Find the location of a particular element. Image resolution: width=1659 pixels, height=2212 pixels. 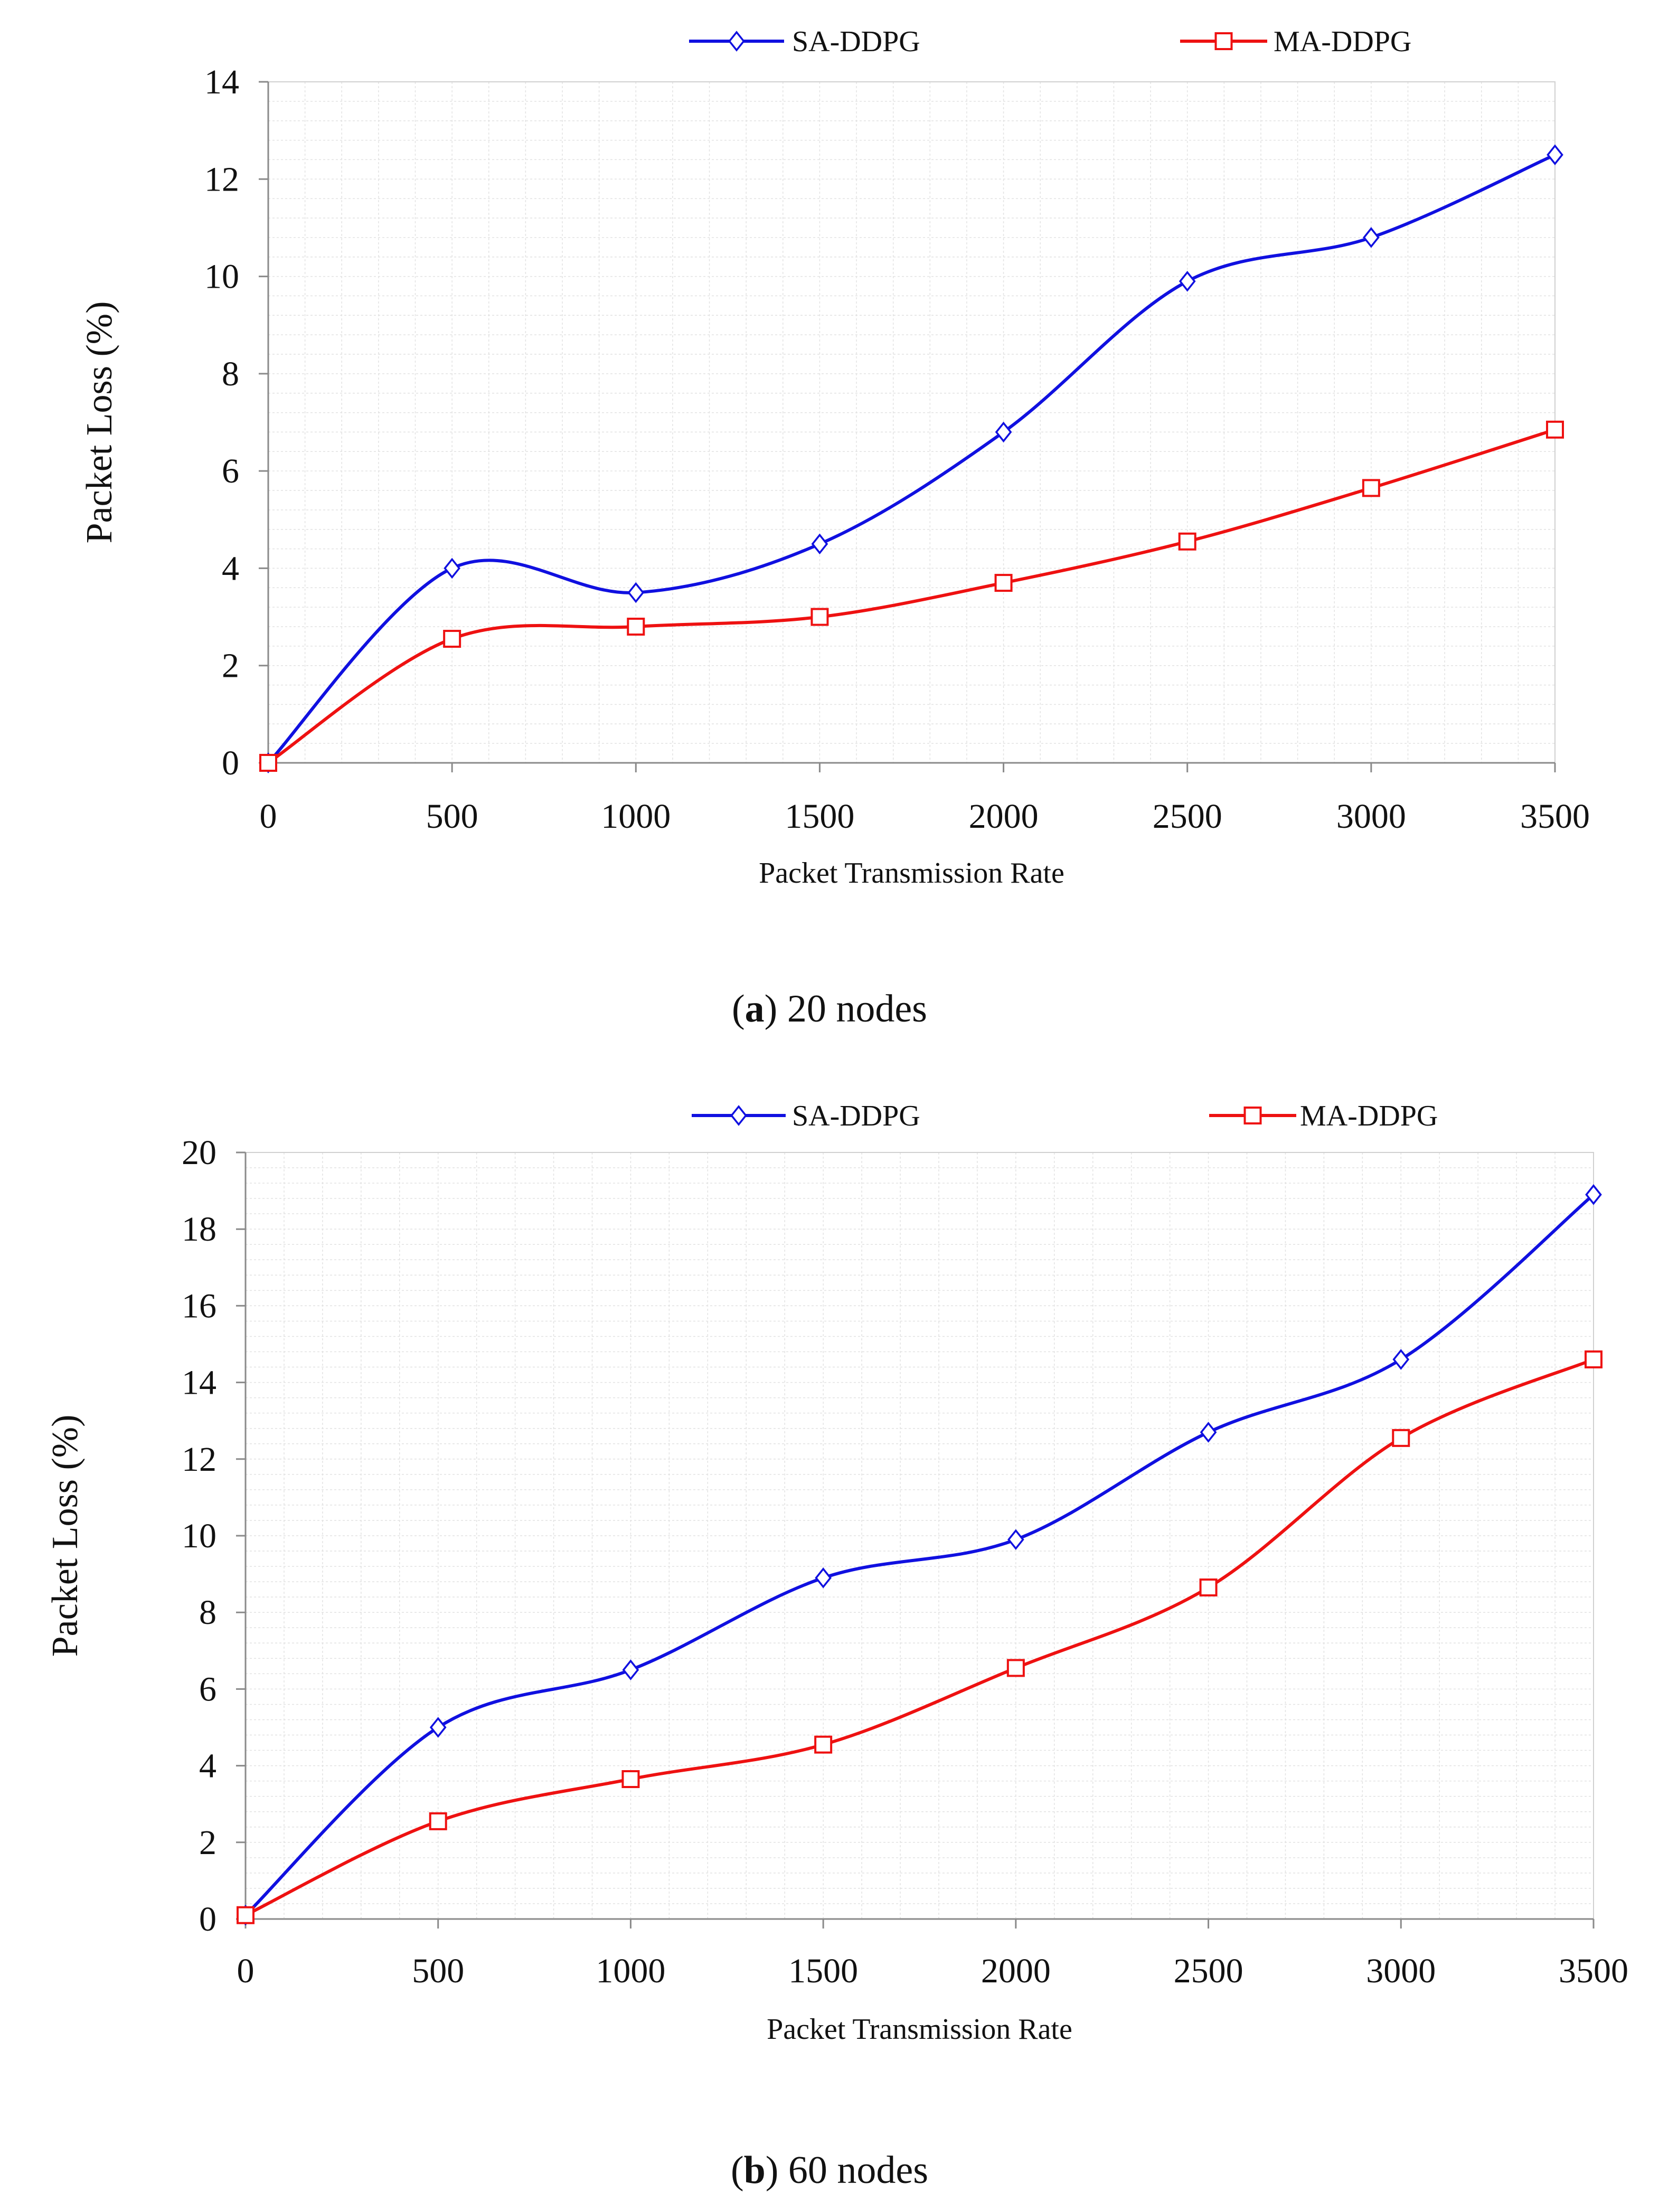

series-line is located at coordinates (911, 596).